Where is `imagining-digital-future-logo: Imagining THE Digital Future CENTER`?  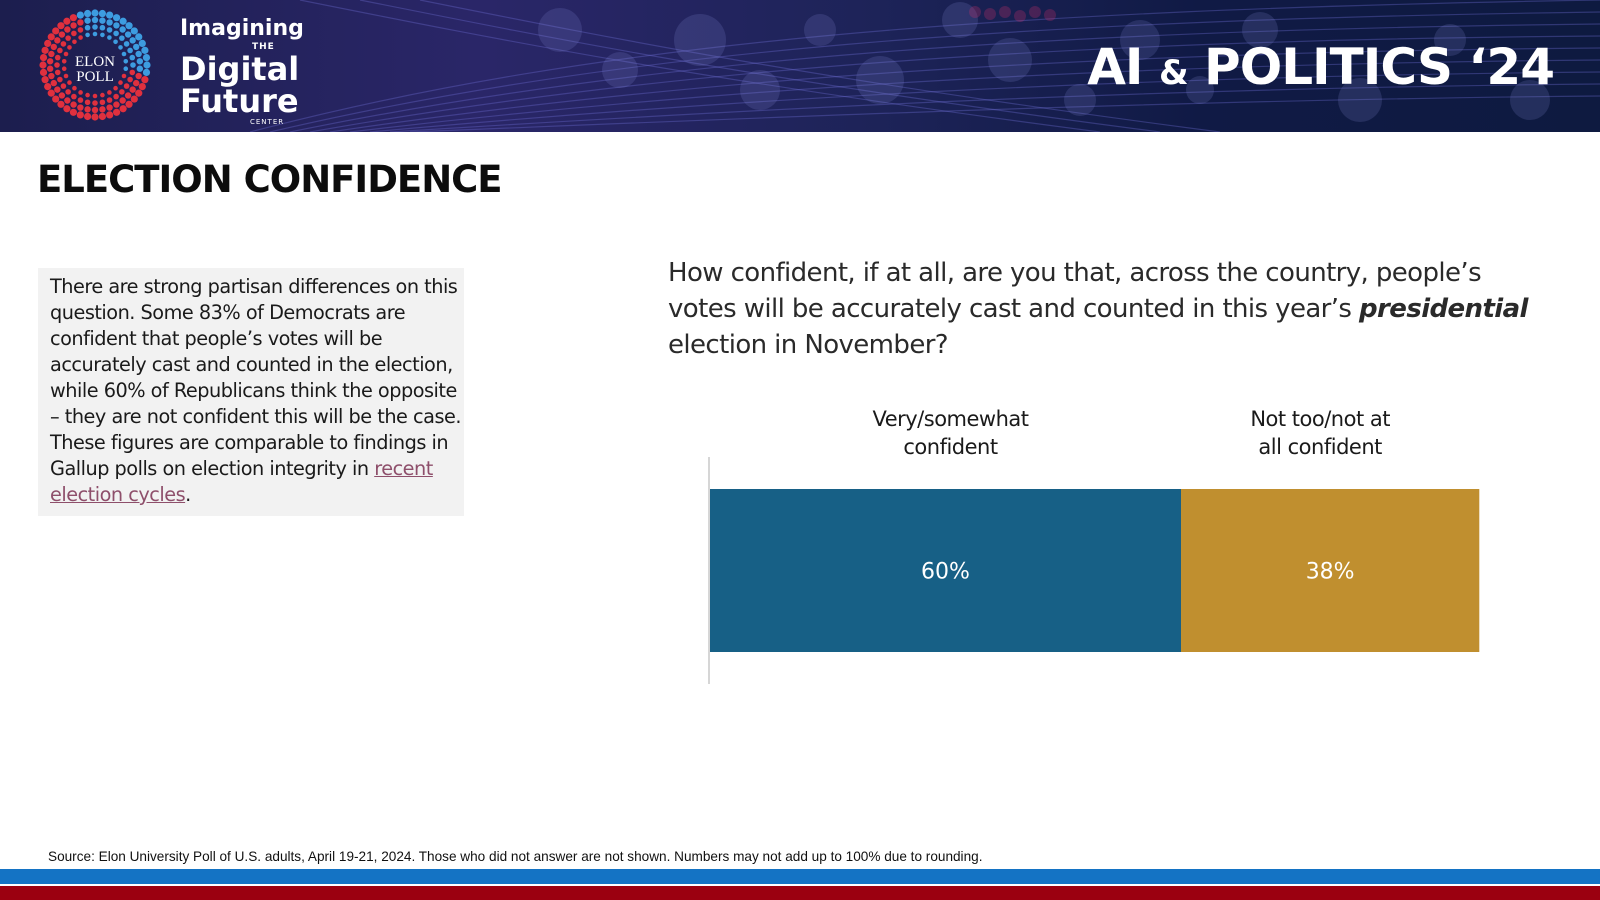 imagining-digital-future-logo: Imagining THE Digital Future CENTER is located at coordinates (242, 72).